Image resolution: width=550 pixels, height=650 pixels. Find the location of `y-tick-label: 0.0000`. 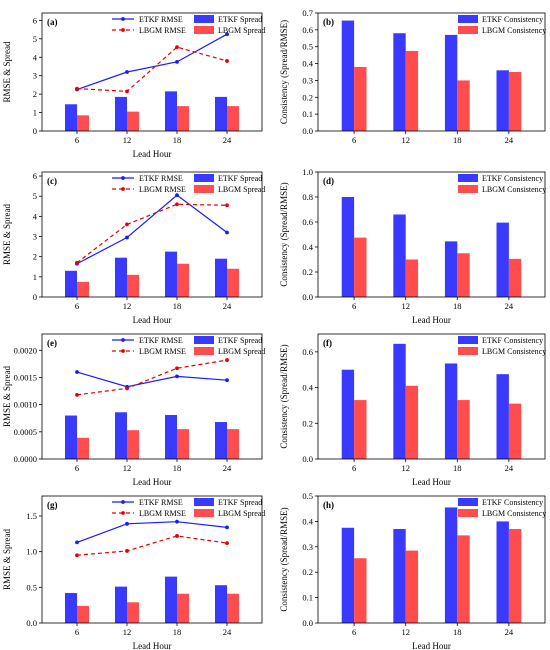

y-tick-label: 0.0000 is located at coordinates (25, 459).